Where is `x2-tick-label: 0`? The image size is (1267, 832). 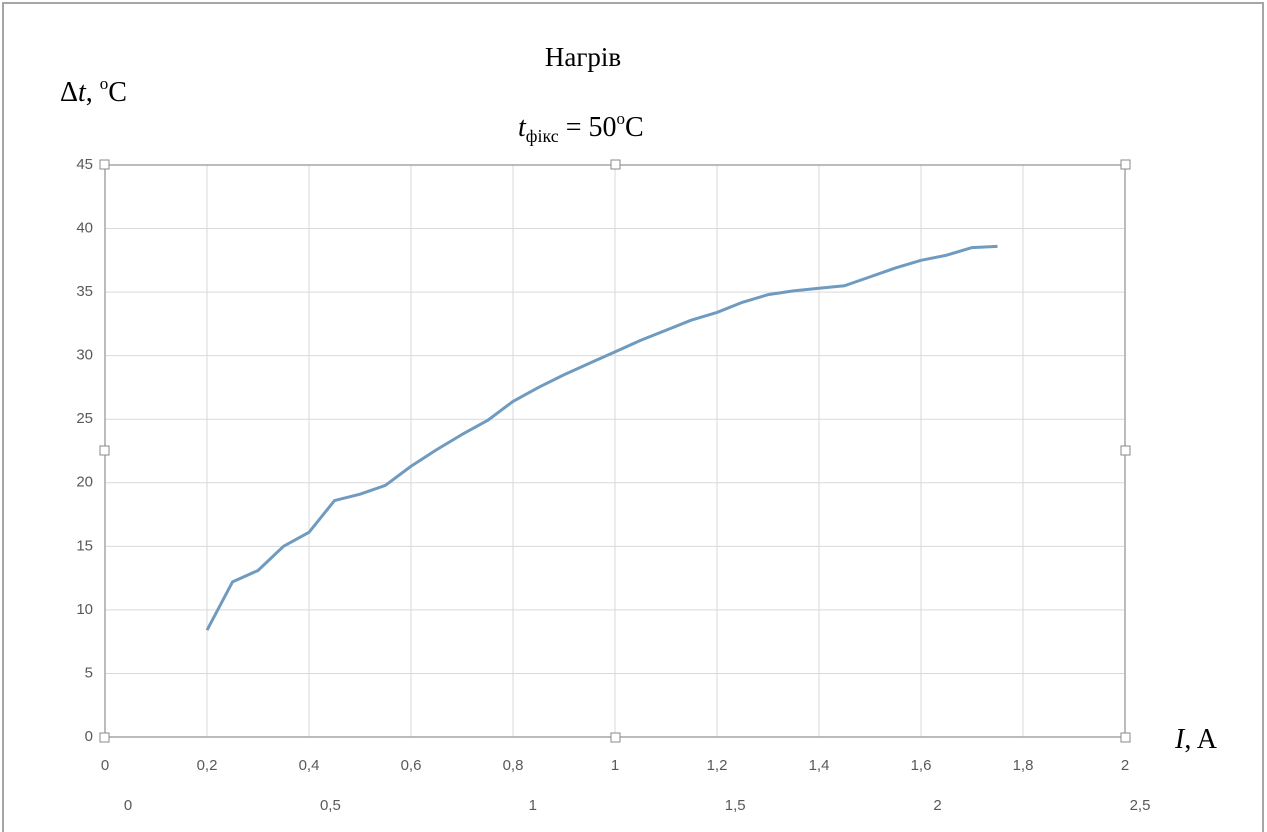 x2-tick-label: 0 is located at coordinates (128, 805).